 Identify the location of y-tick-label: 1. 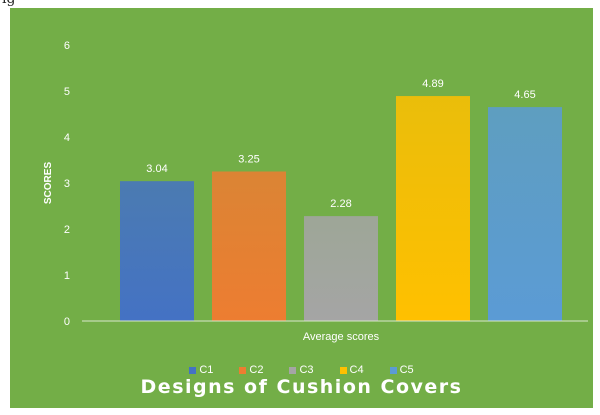
(67, 276).